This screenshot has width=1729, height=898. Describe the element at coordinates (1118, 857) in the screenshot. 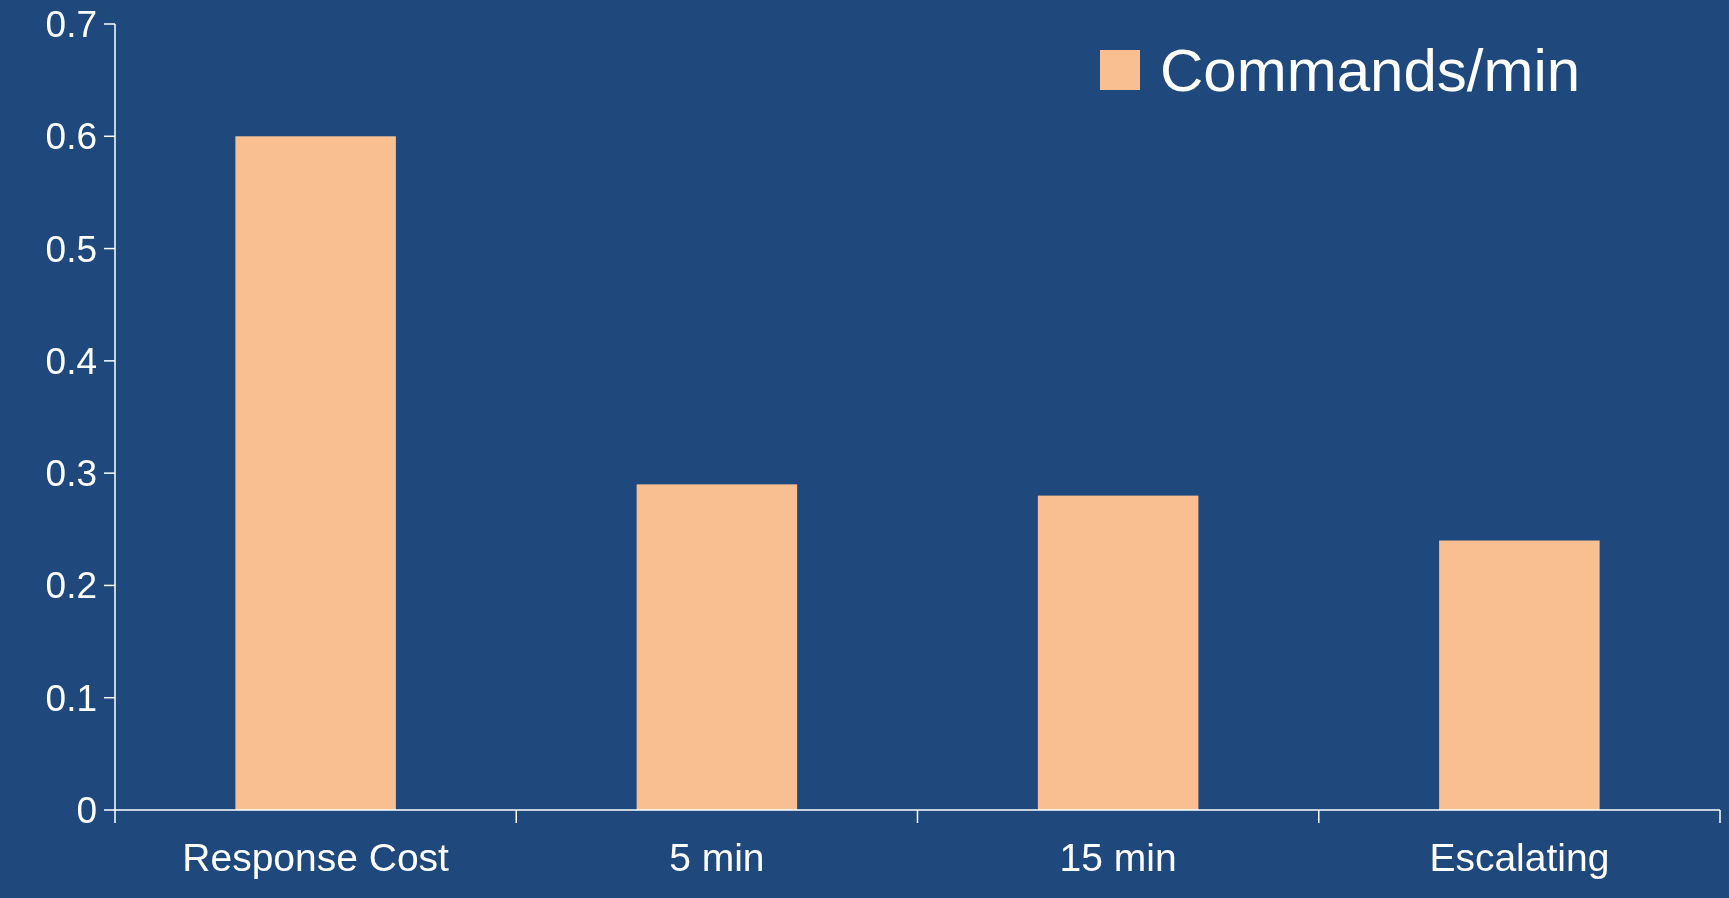

I see `x-tick-label: 15 min` at that location.